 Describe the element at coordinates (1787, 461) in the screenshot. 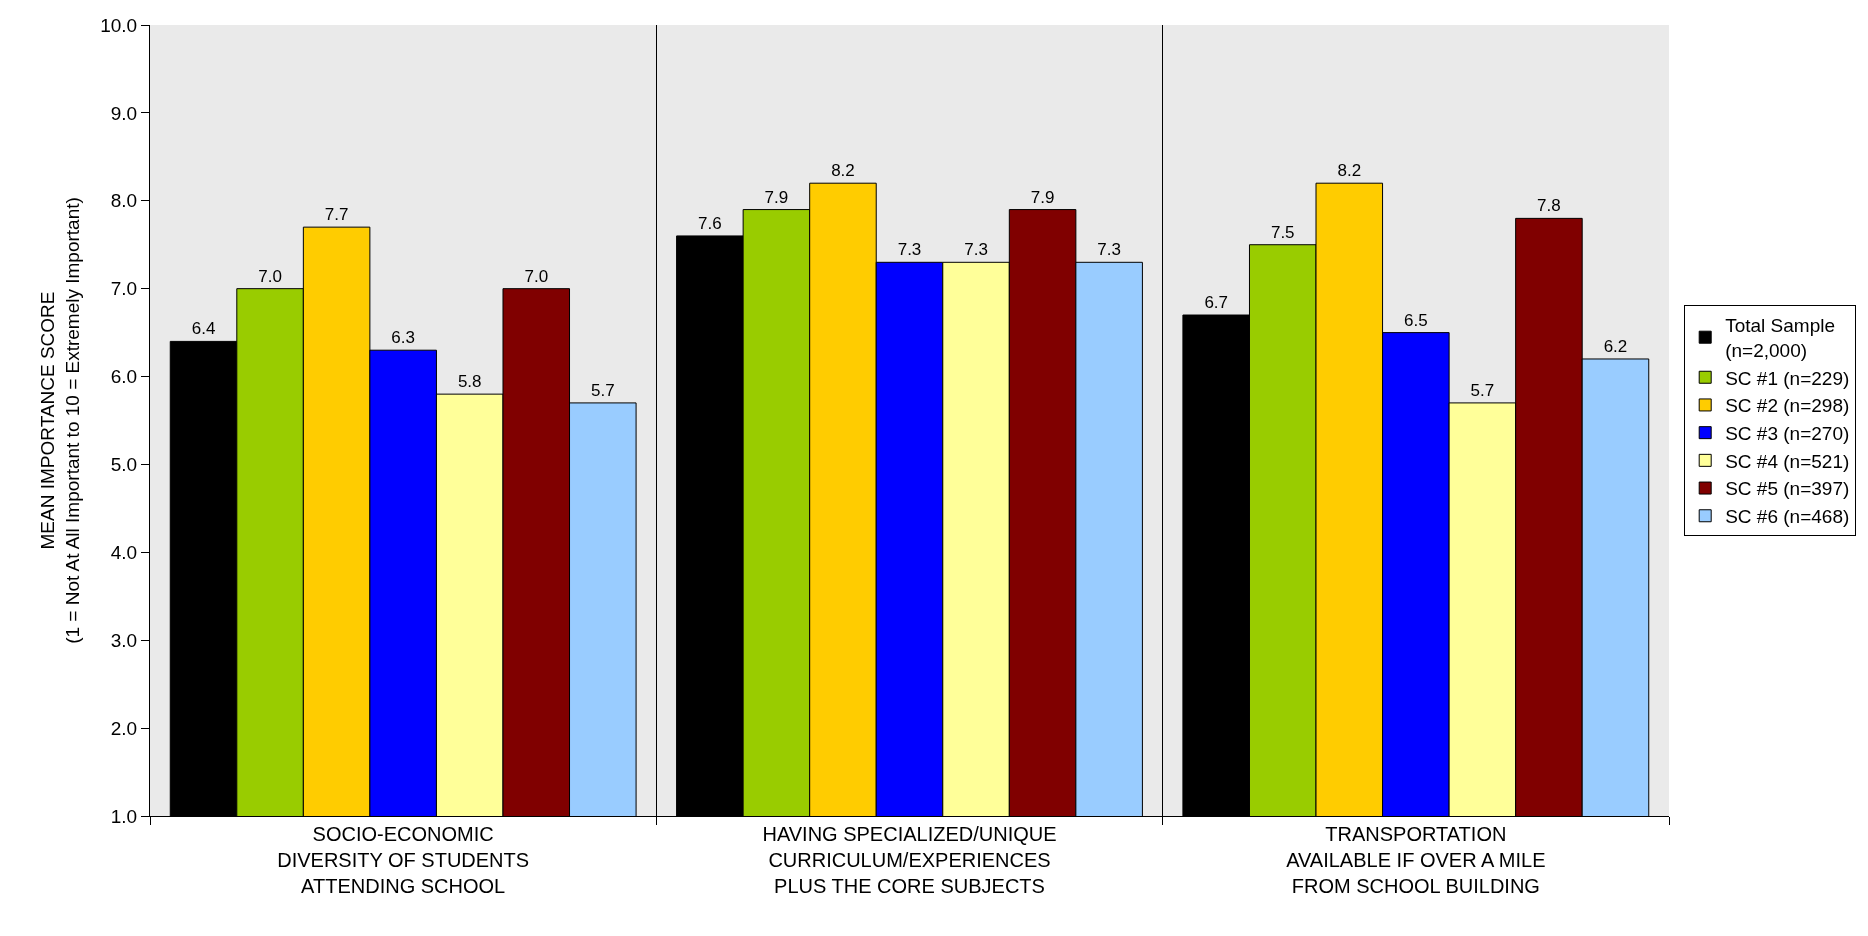

I see `legend-label: SC #4 (n=521)` at that location.